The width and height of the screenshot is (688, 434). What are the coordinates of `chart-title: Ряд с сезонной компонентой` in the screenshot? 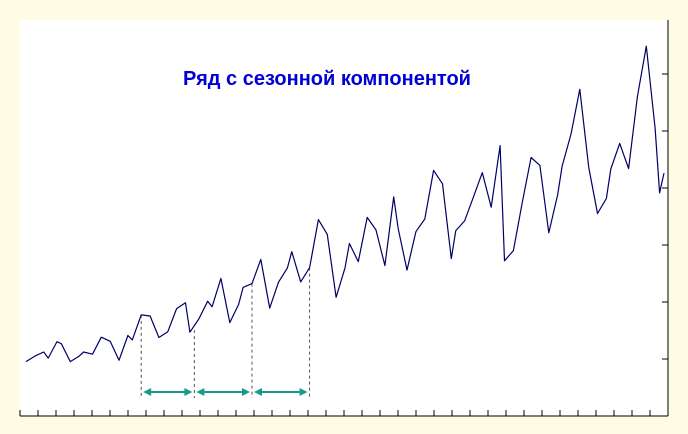 It's located at (327, 79).